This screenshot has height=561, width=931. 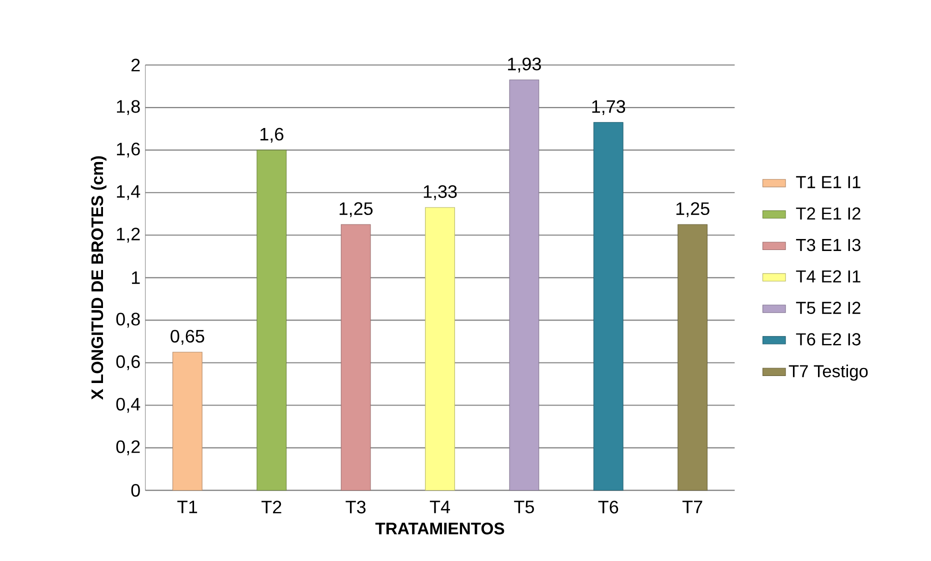 I want to click on y-axis-title: X LONGITUD DE BROTES (cm), so click(x=98, y=278).